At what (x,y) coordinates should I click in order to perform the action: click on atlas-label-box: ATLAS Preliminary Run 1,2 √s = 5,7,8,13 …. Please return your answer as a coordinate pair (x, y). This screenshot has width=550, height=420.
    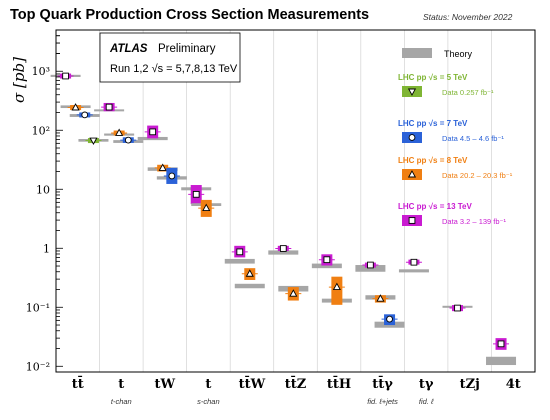
    Looking at the image, I should click on (170, 57).